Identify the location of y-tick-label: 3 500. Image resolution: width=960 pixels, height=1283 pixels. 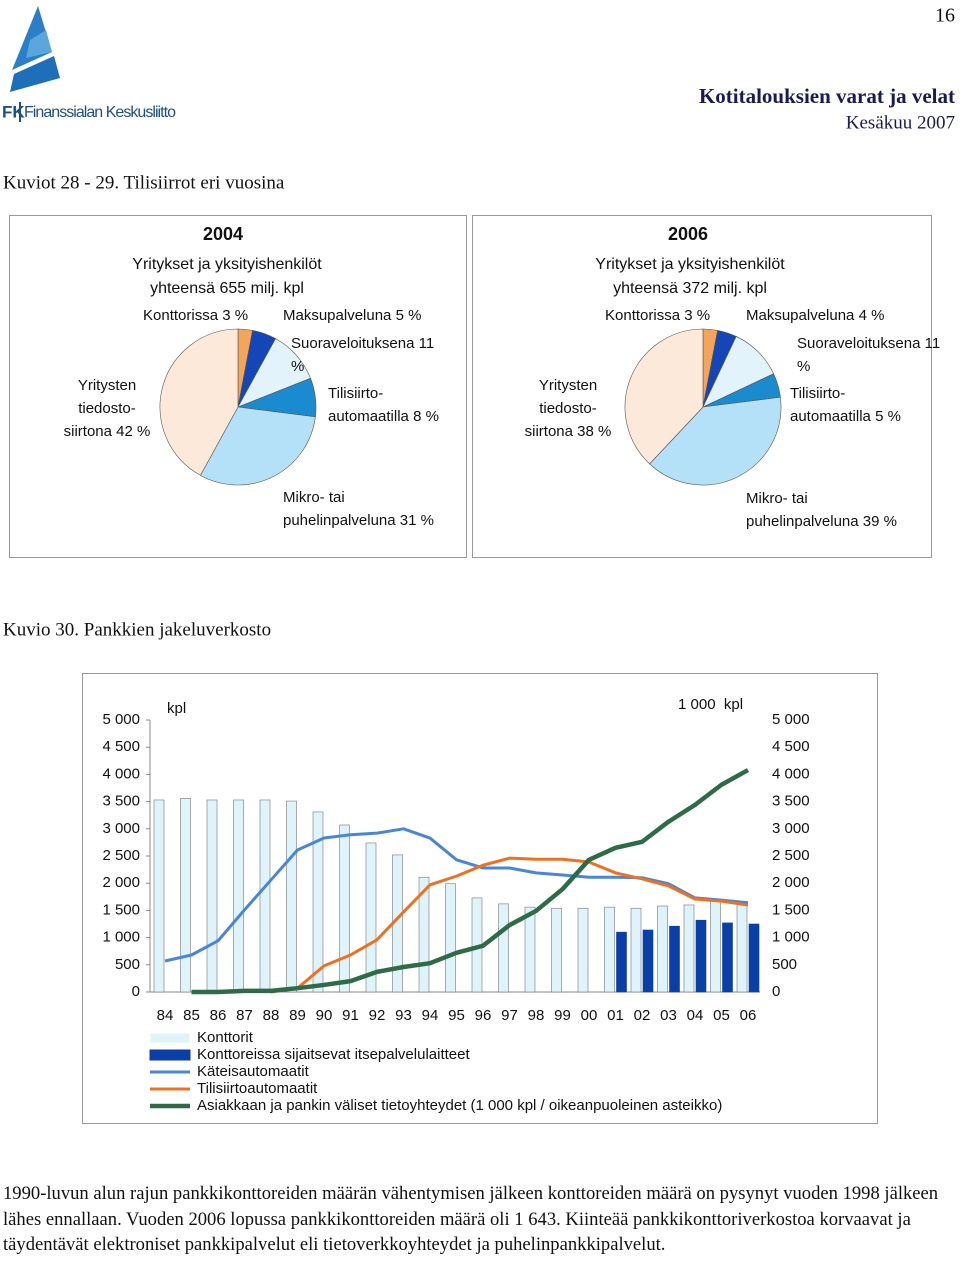
(121, 801).